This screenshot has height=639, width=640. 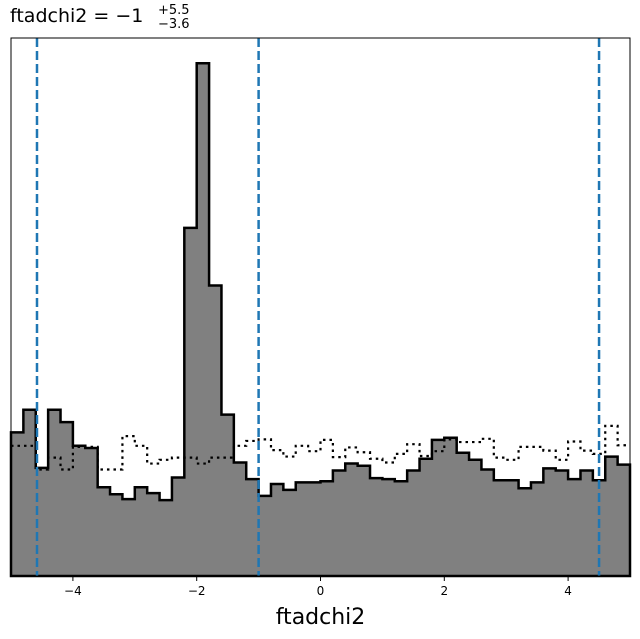 I want to click on x-tick-label: 0, so click(x=321, y=591).